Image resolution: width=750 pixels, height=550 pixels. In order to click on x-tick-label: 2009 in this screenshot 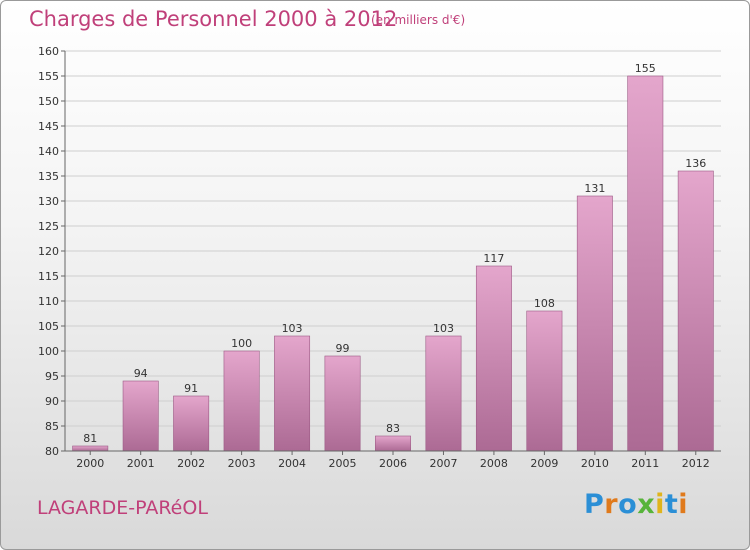, I will do `click(544, 463)`.